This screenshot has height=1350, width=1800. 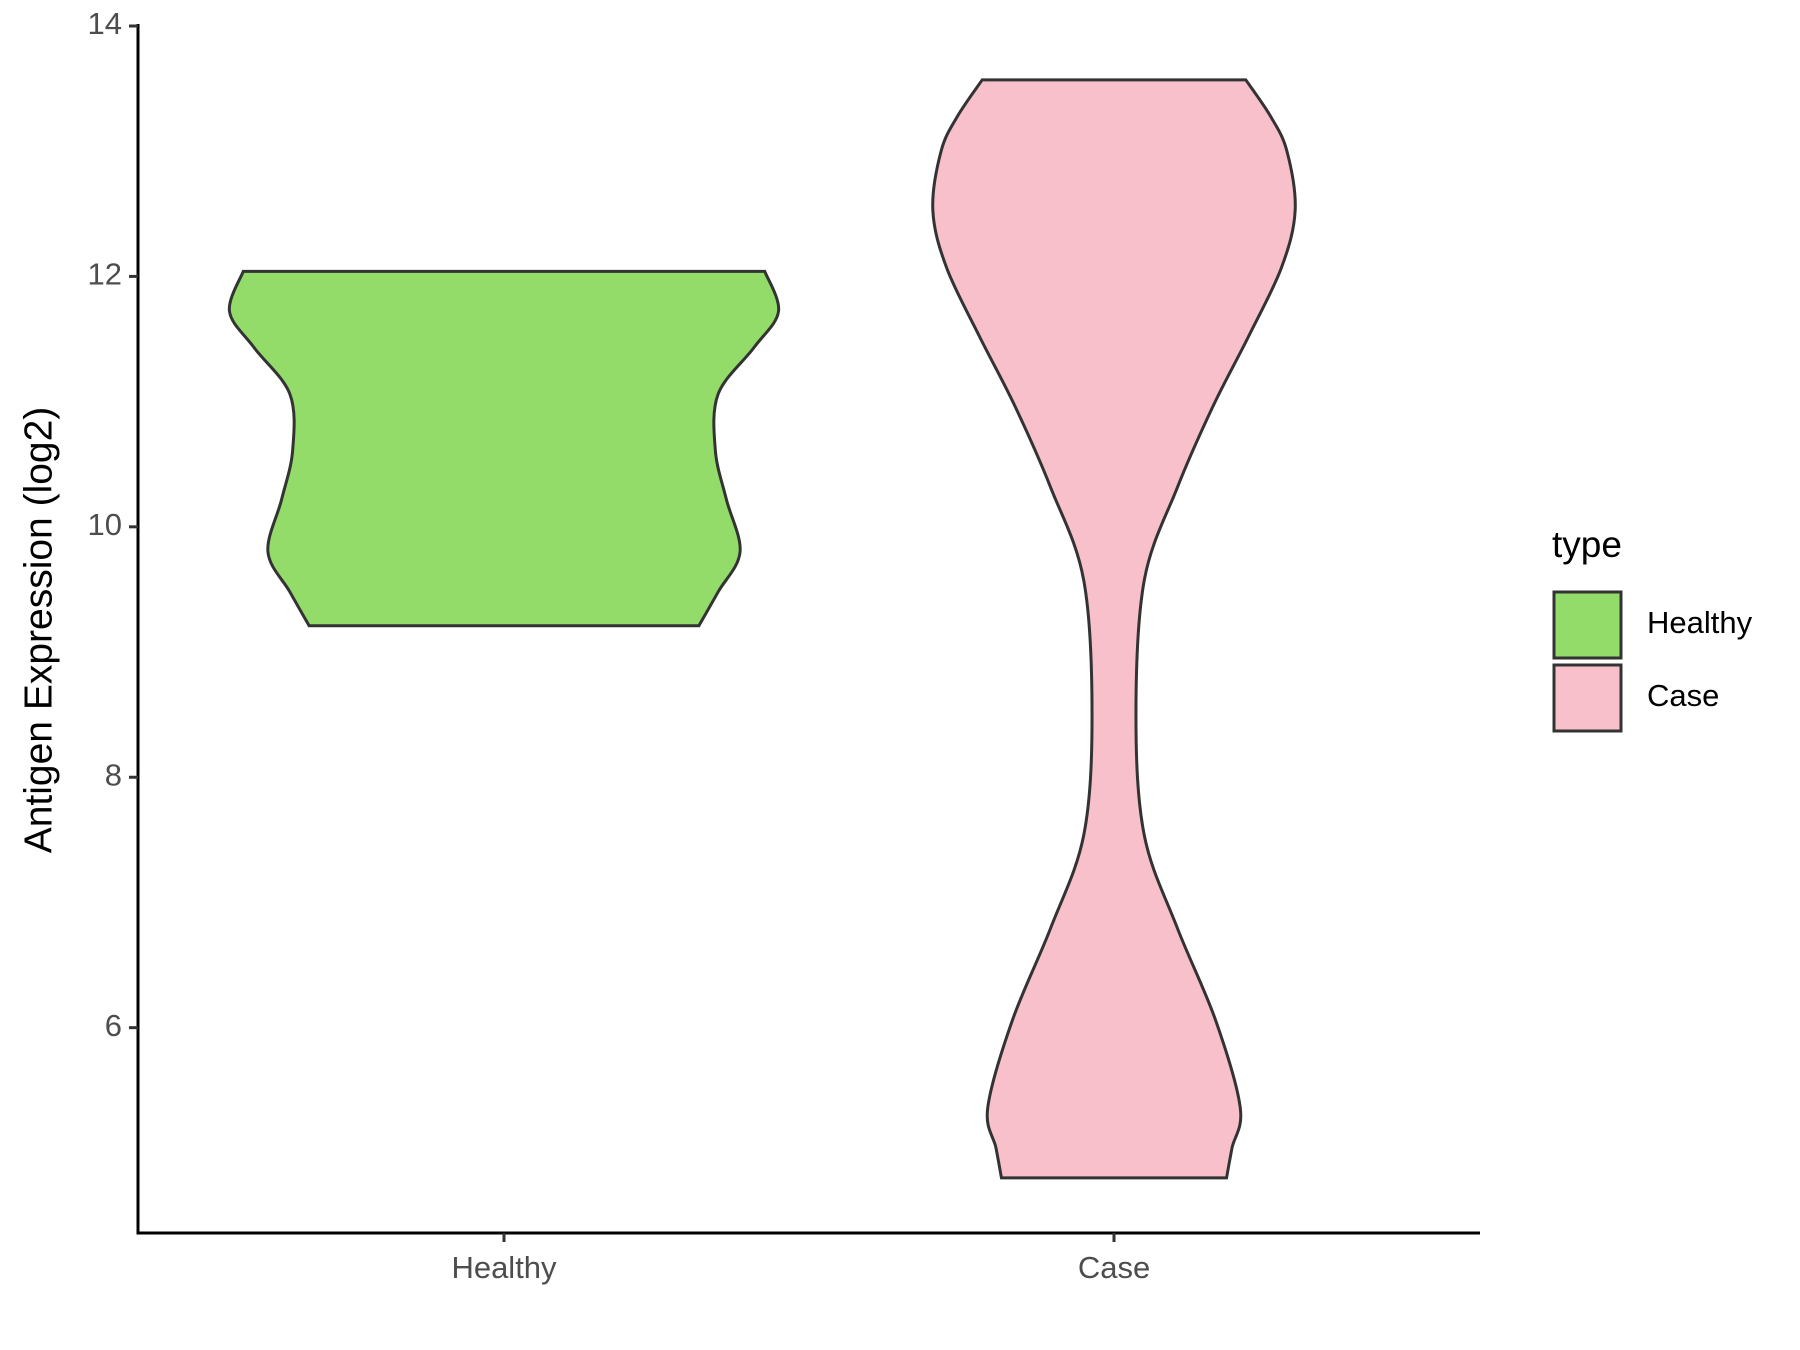 I want to click on y-tick-label: 8, so click(x=113, y=774).